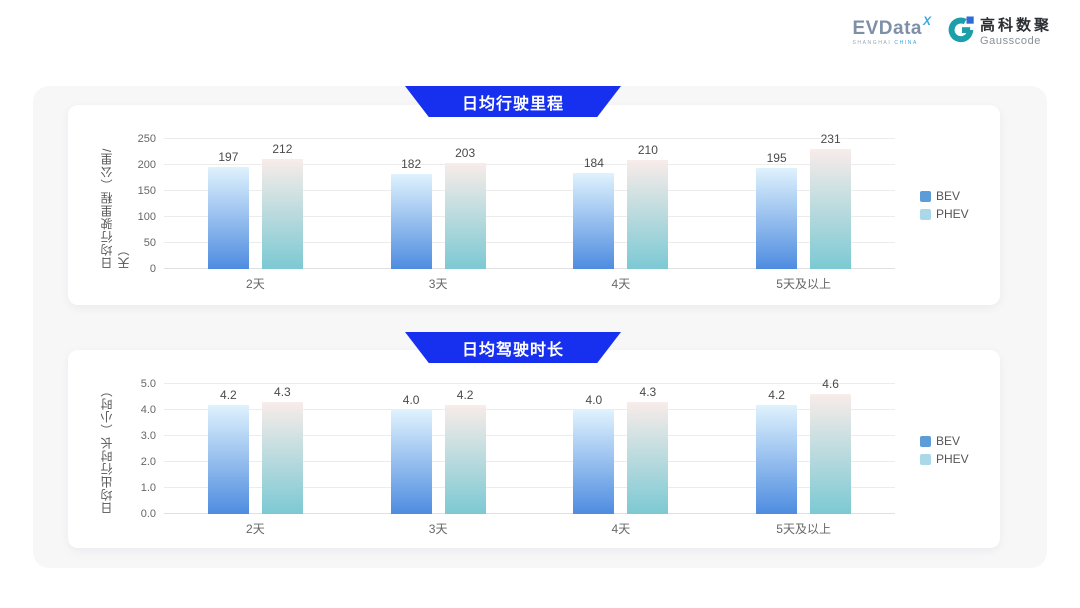 This screenshot has height=608, width=1080. I want to click on header-logo-bar: EVData X SHANGHAI CHINA 高科数聚 Gausscode, so click(952, 32).